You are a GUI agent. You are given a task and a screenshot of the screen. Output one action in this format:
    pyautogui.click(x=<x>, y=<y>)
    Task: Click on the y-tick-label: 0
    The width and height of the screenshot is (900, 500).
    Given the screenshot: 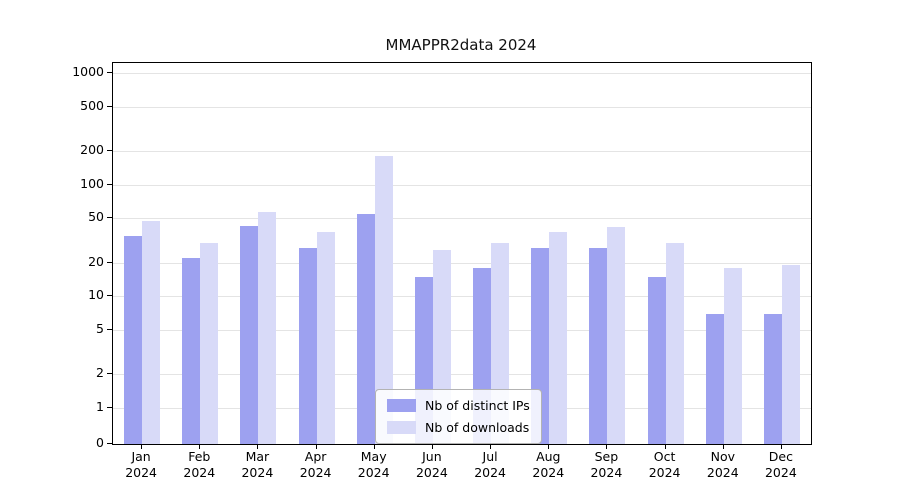 What is the action you would take?
    pyautogui.click(x=100, y=442)
    